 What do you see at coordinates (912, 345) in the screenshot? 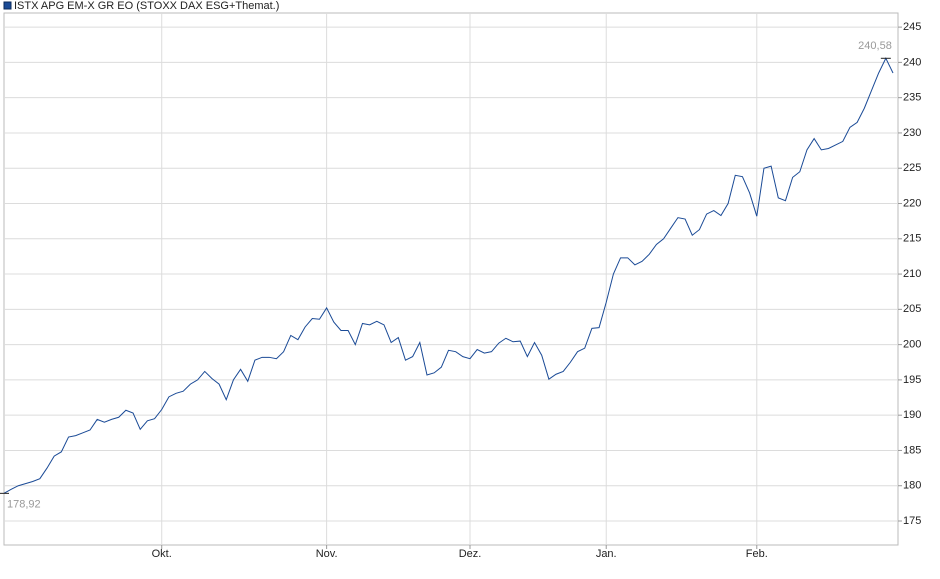
I see `y-tick-label: 200` at bounding box center [912, 345].